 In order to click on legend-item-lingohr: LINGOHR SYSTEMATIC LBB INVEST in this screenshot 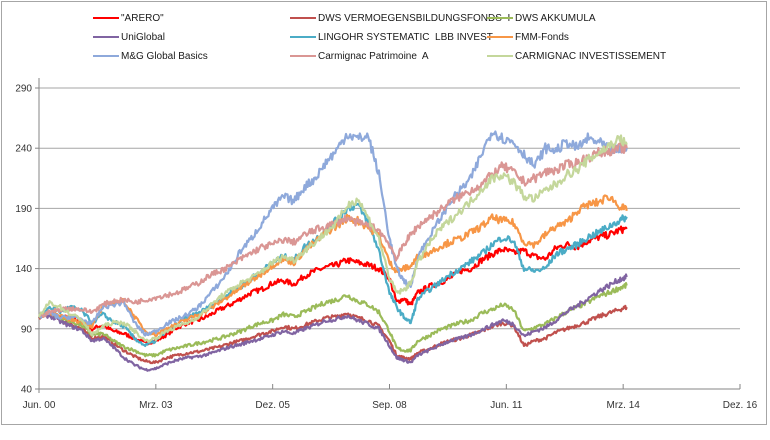, I will do `click(391, 37)`.